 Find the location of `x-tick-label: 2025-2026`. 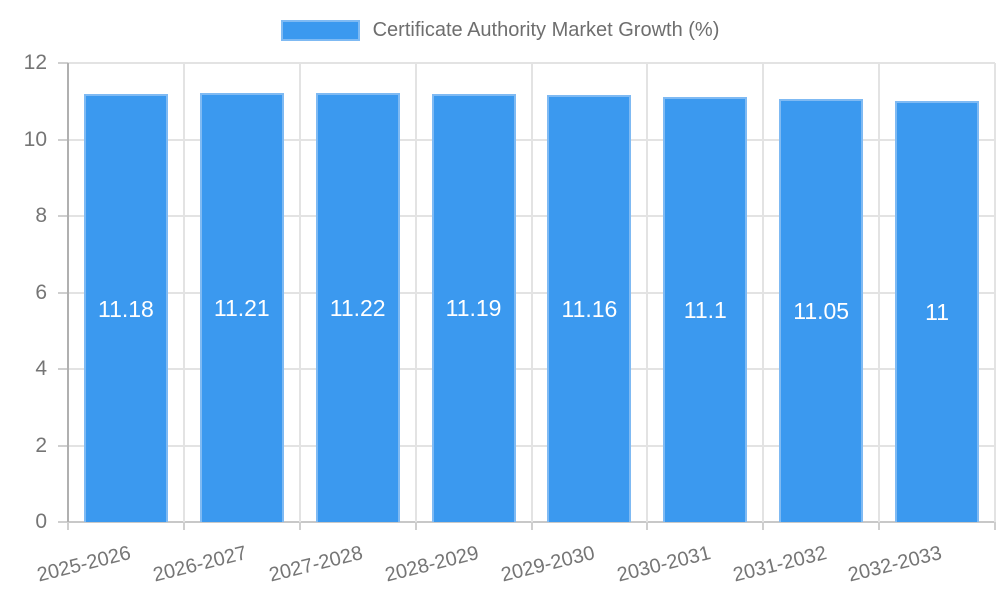

x-tick-label: 2025-2026 is located at coordinates (84, 564).